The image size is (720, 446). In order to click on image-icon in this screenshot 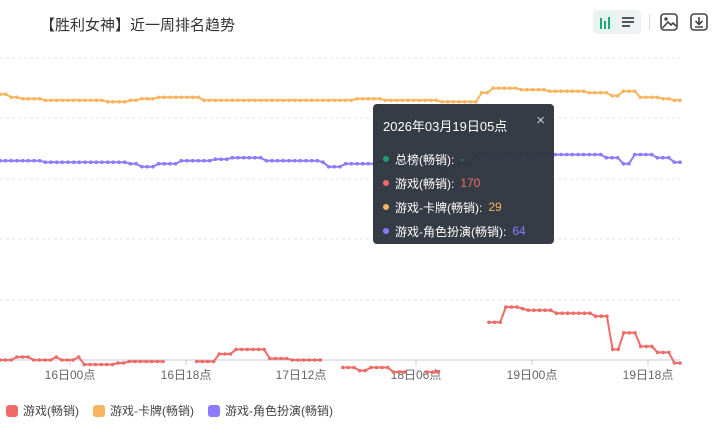, I will do `click(669, 22)`.